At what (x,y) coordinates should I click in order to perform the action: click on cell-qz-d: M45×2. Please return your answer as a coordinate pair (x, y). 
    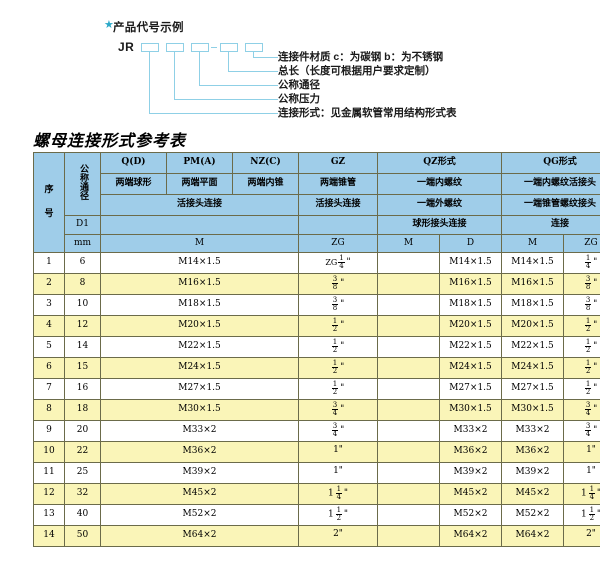
    Looking at the image, I should click on (470, 494).